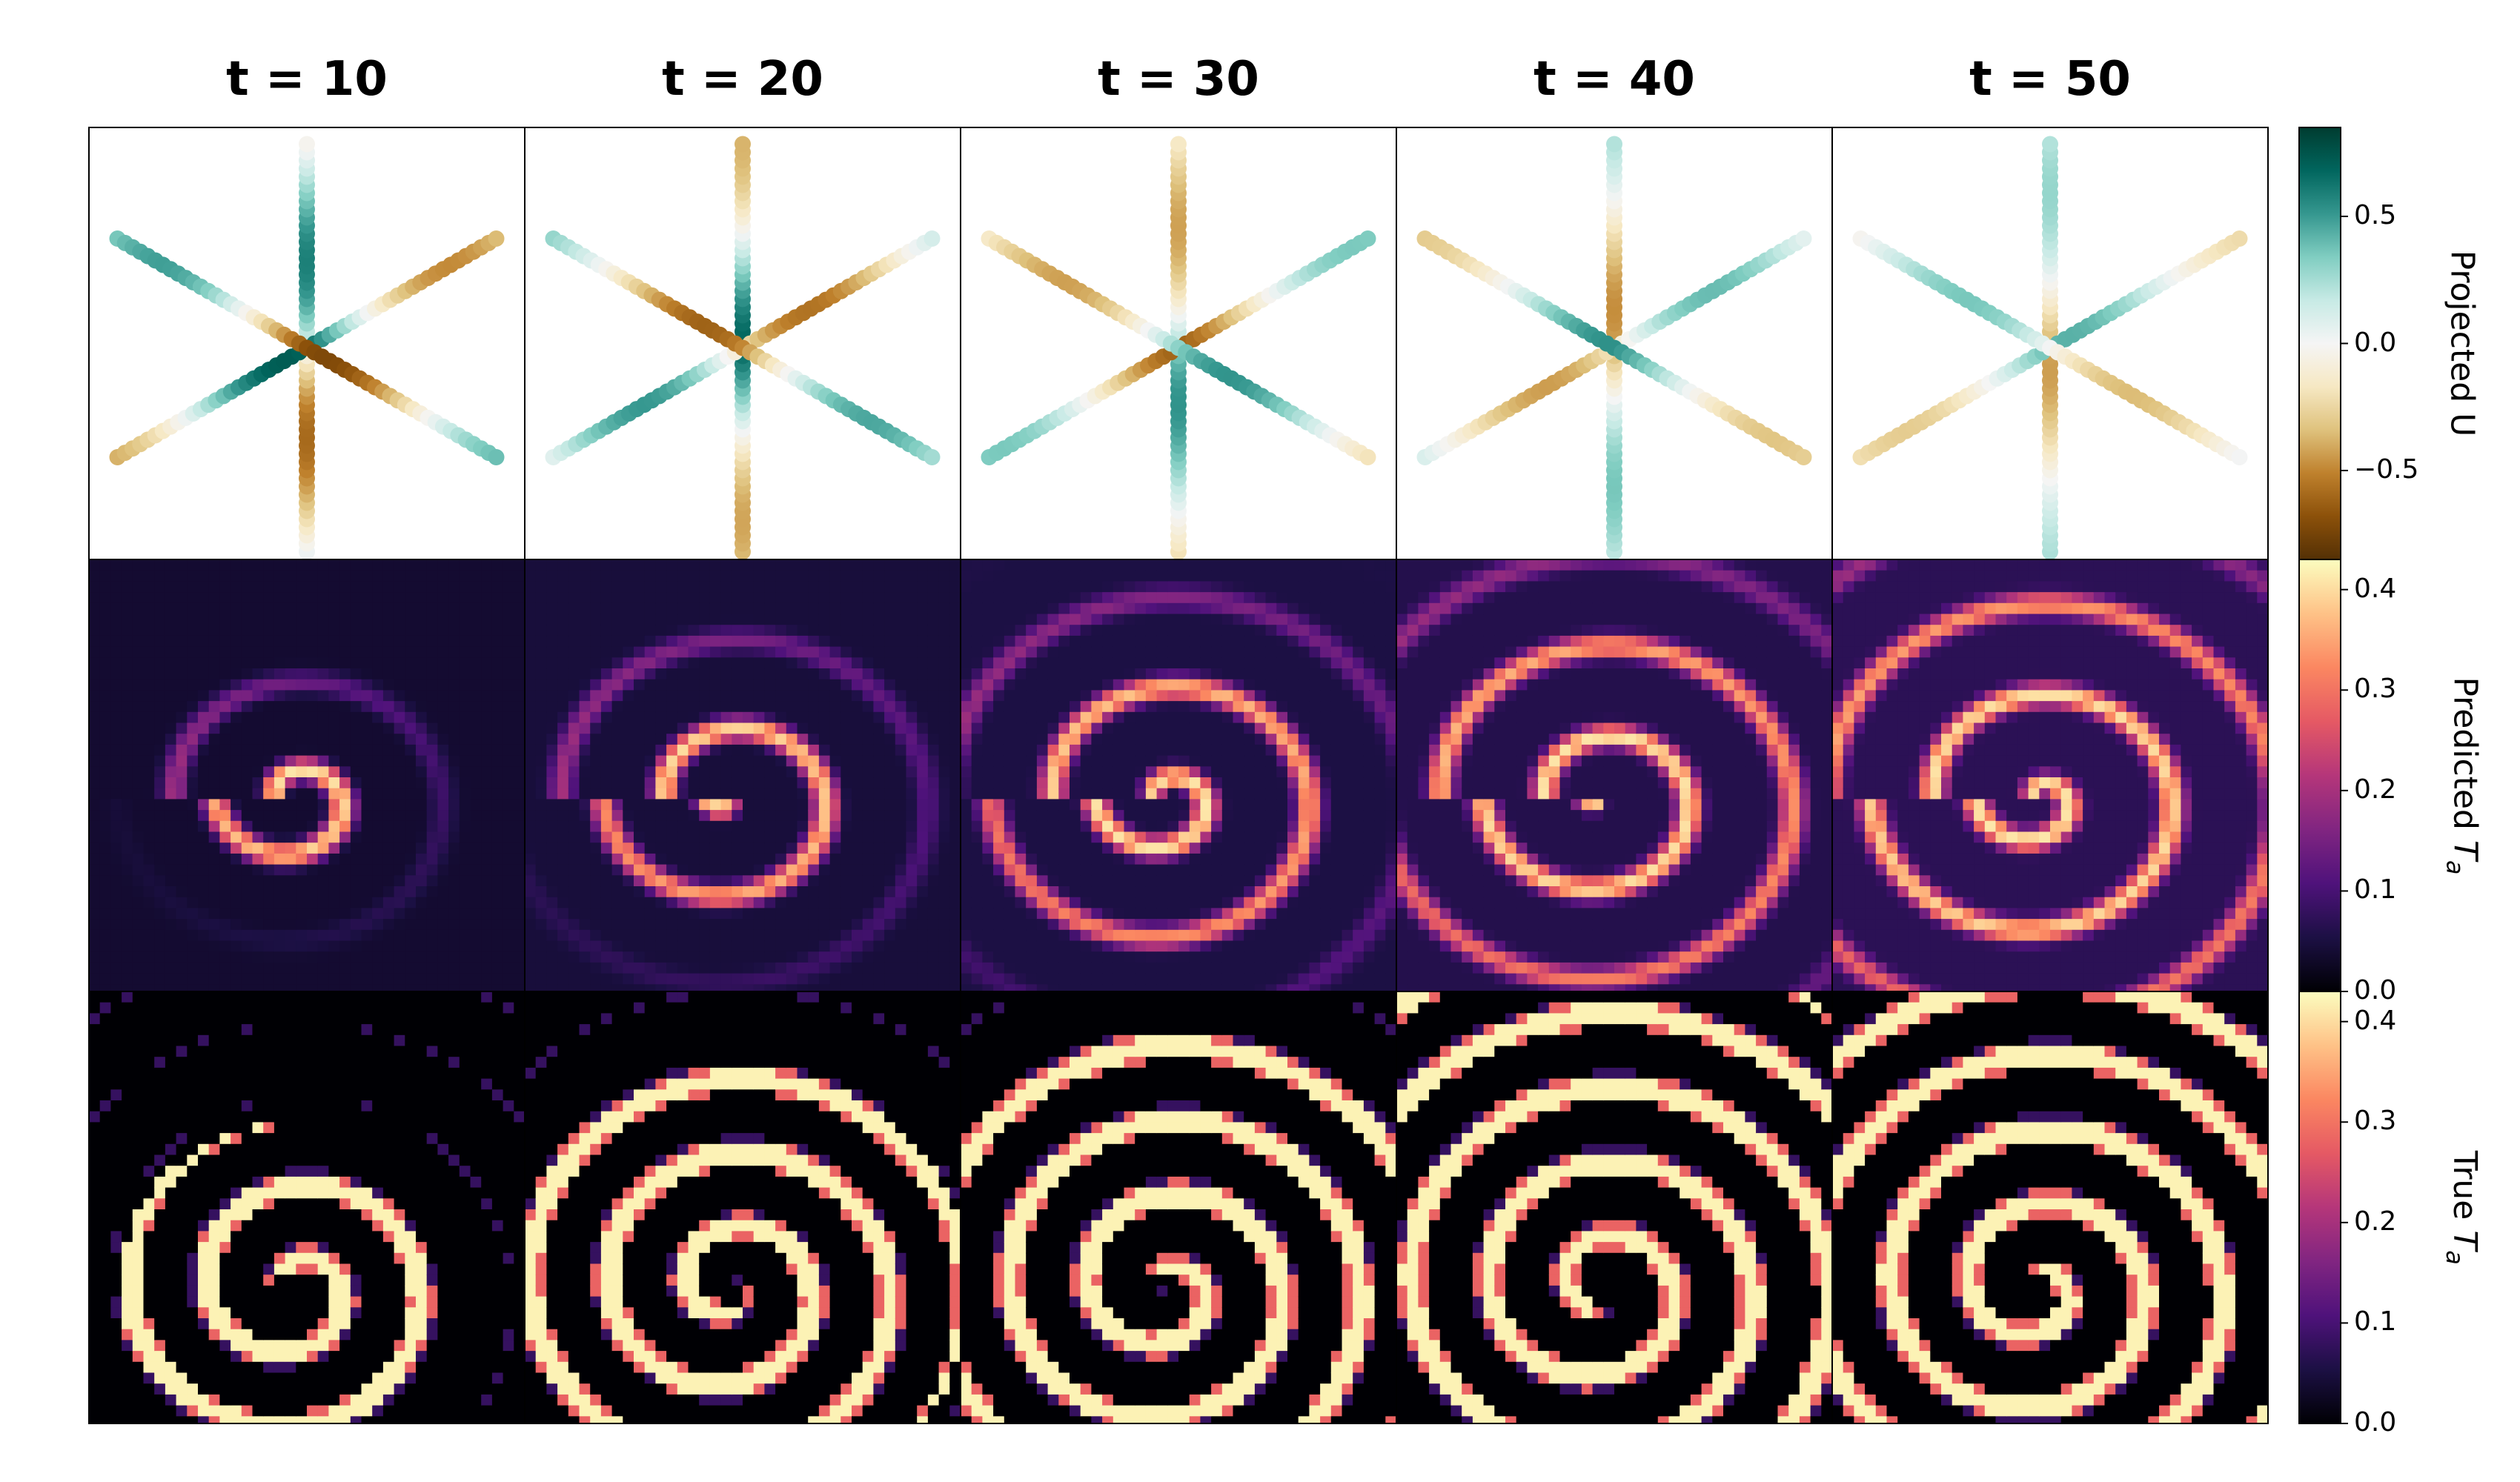 The width and height of the screenshot is (2520, 1482). Describe the element at coordinates (2320, 1207) in the screenshot. I see `colorbar-true_ta` at that location.